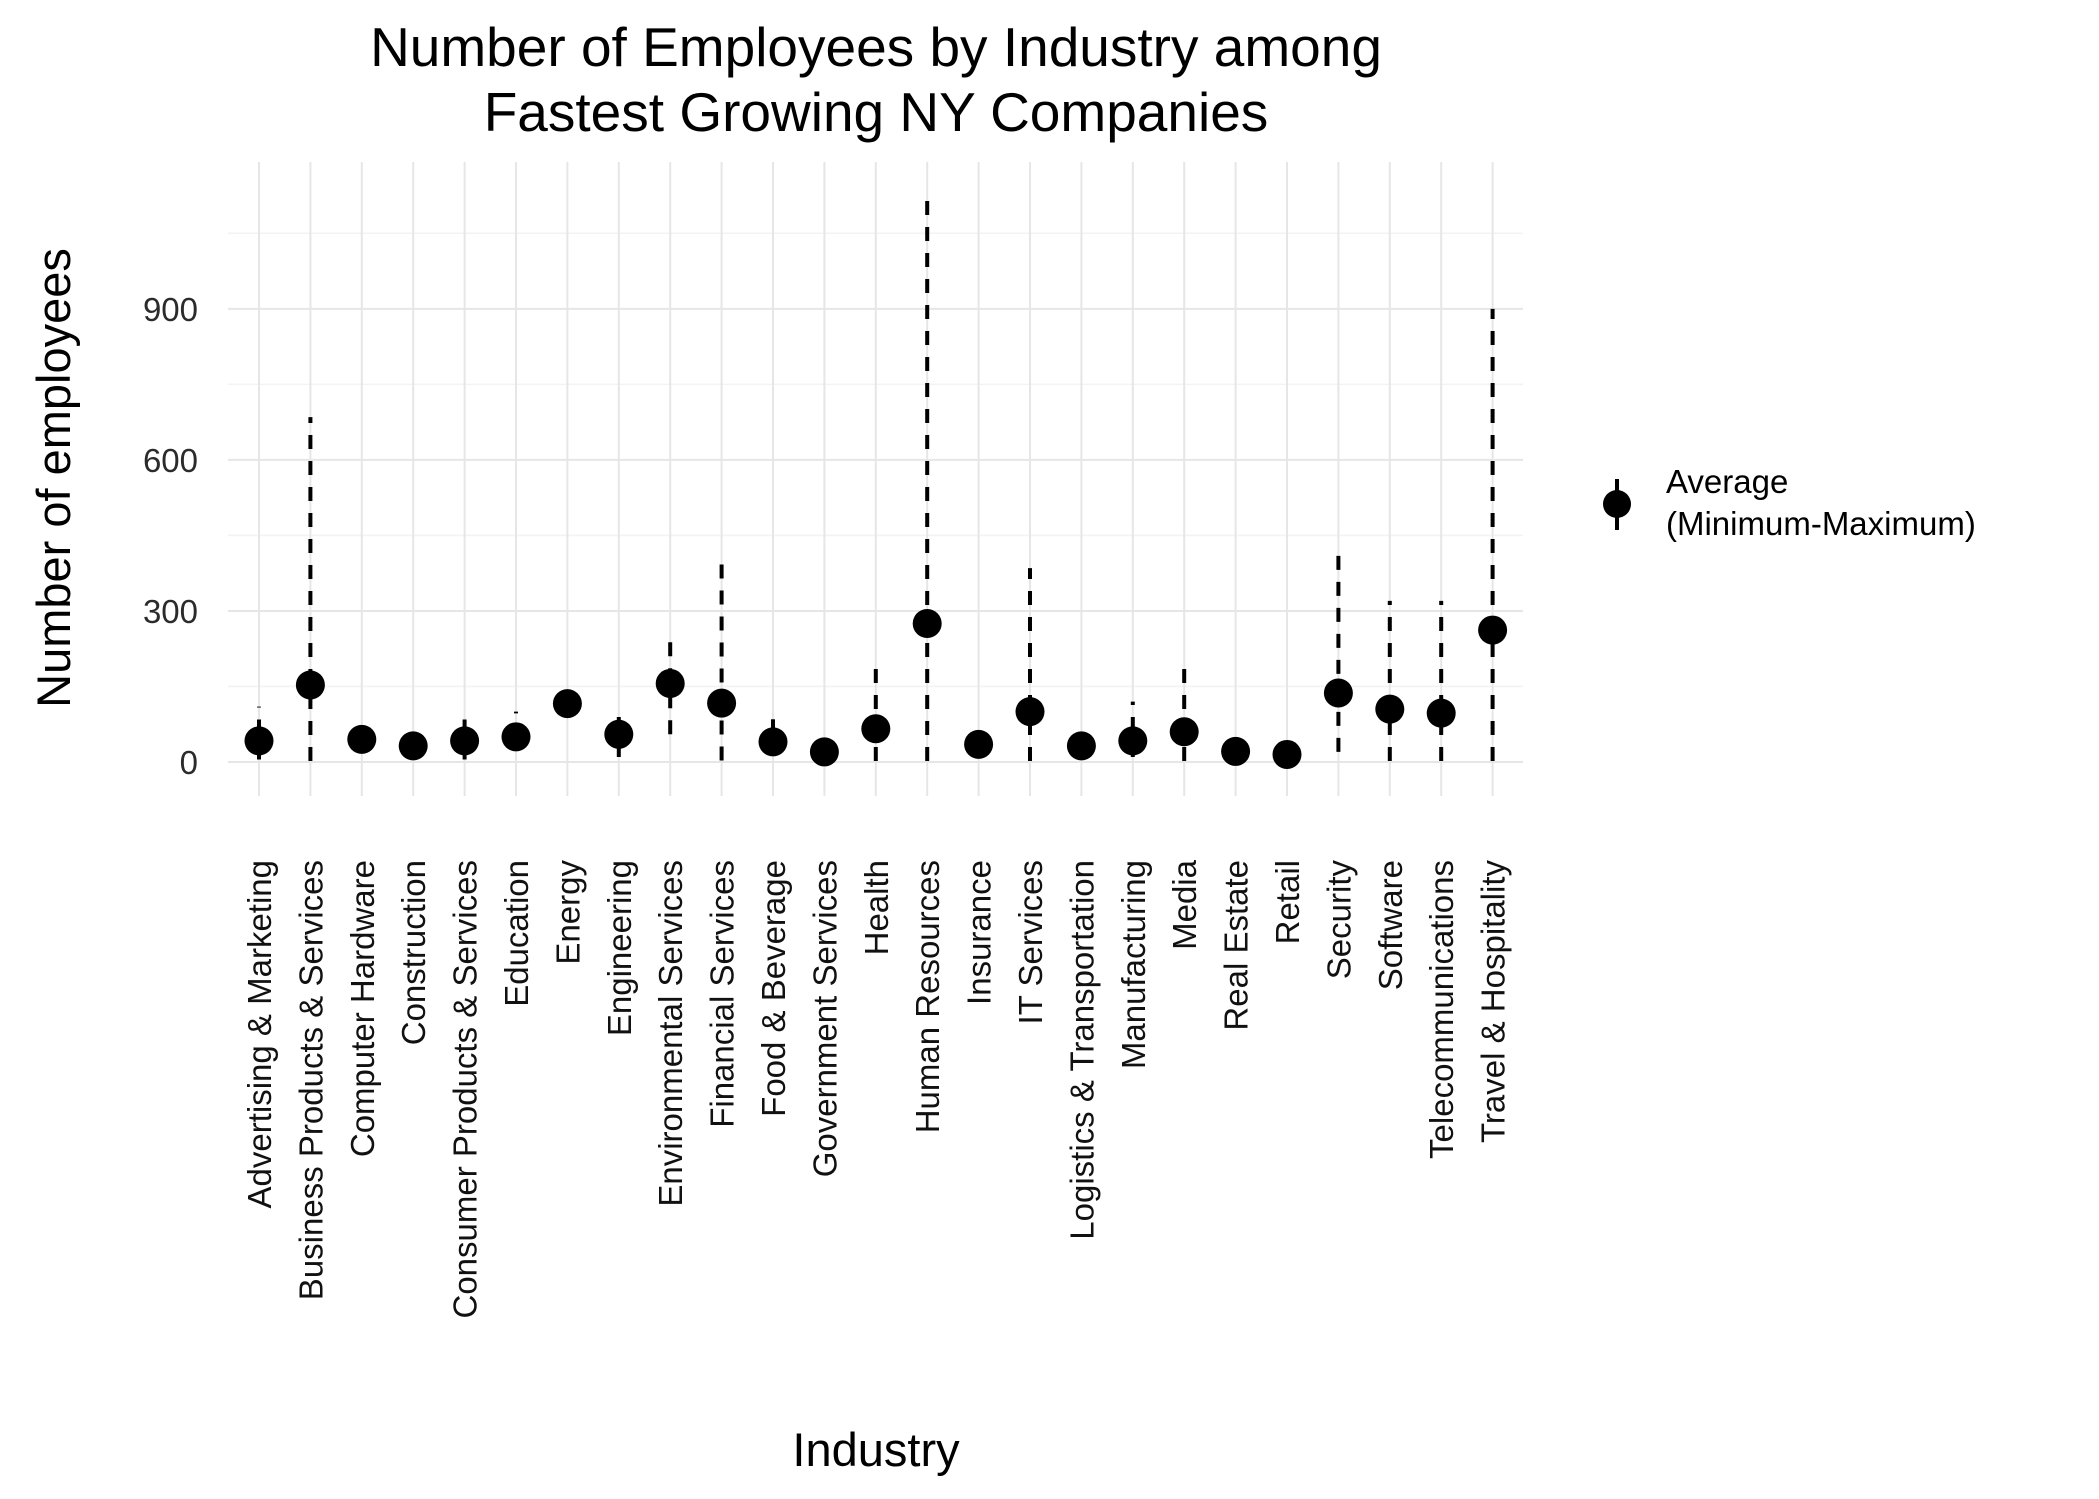 The image size is (2099, 1499). What do you see at coordinates (1133, 964) in the screenshot?
I see `x-tick-label: Manufacturing` at bounding box center [1133, 964].